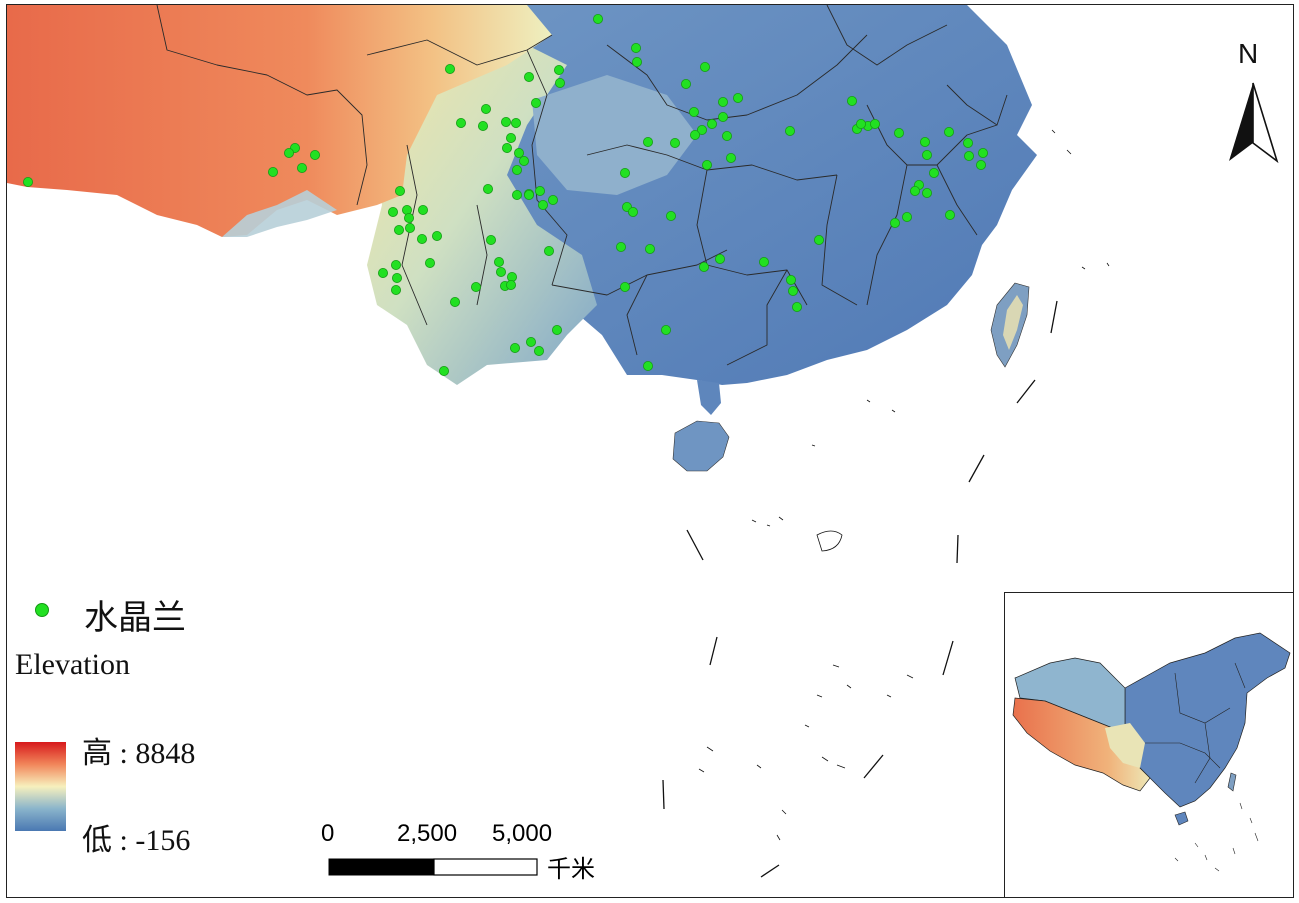 This screenshot has width=1299, height=903. What do you see at coordinates (522, 833) in the screenshot?
I see `scale-tick-5000: 5,000` at bounding box center [522, 833].